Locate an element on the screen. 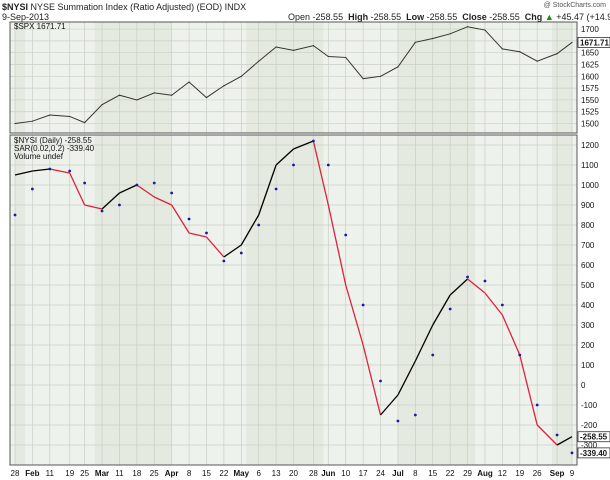 This screenshot has height=480, width=610. y-tick-label: 600 is located at coordinates (588, 265).